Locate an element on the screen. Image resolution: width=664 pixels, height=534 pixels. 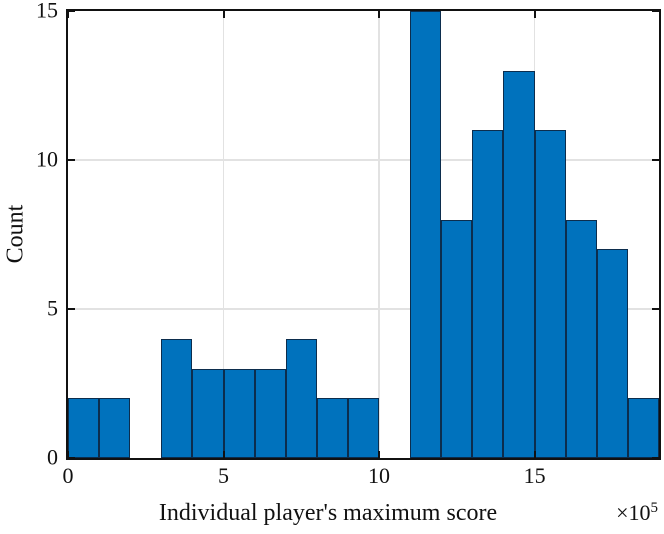
x-tick-label: 10 is located at coordinates (379, 475).